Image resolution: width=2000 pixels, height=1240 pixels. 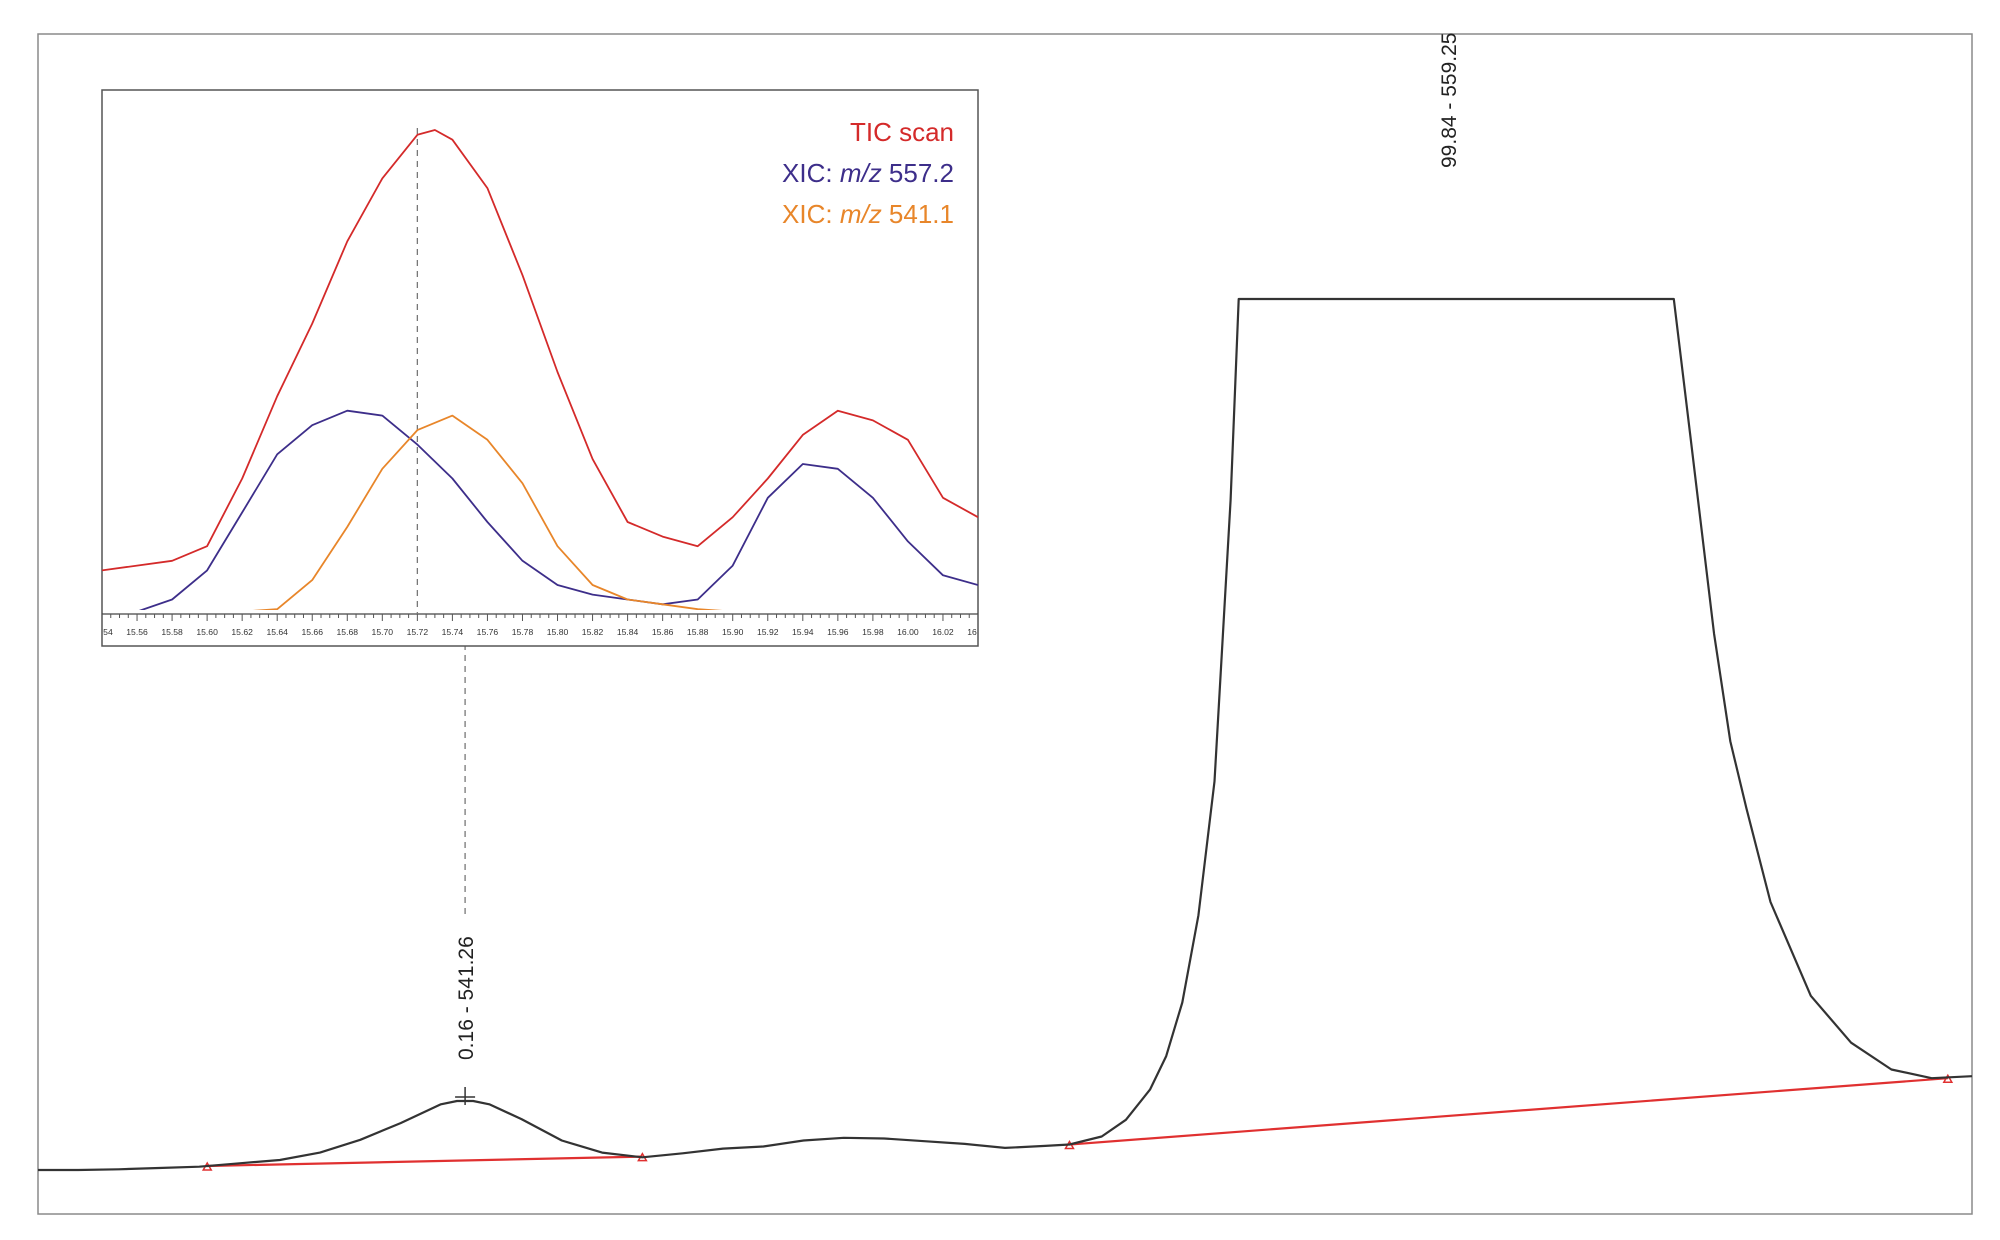 I want to click on inset-tick-label: 15.80, so click(x=558, y=632).